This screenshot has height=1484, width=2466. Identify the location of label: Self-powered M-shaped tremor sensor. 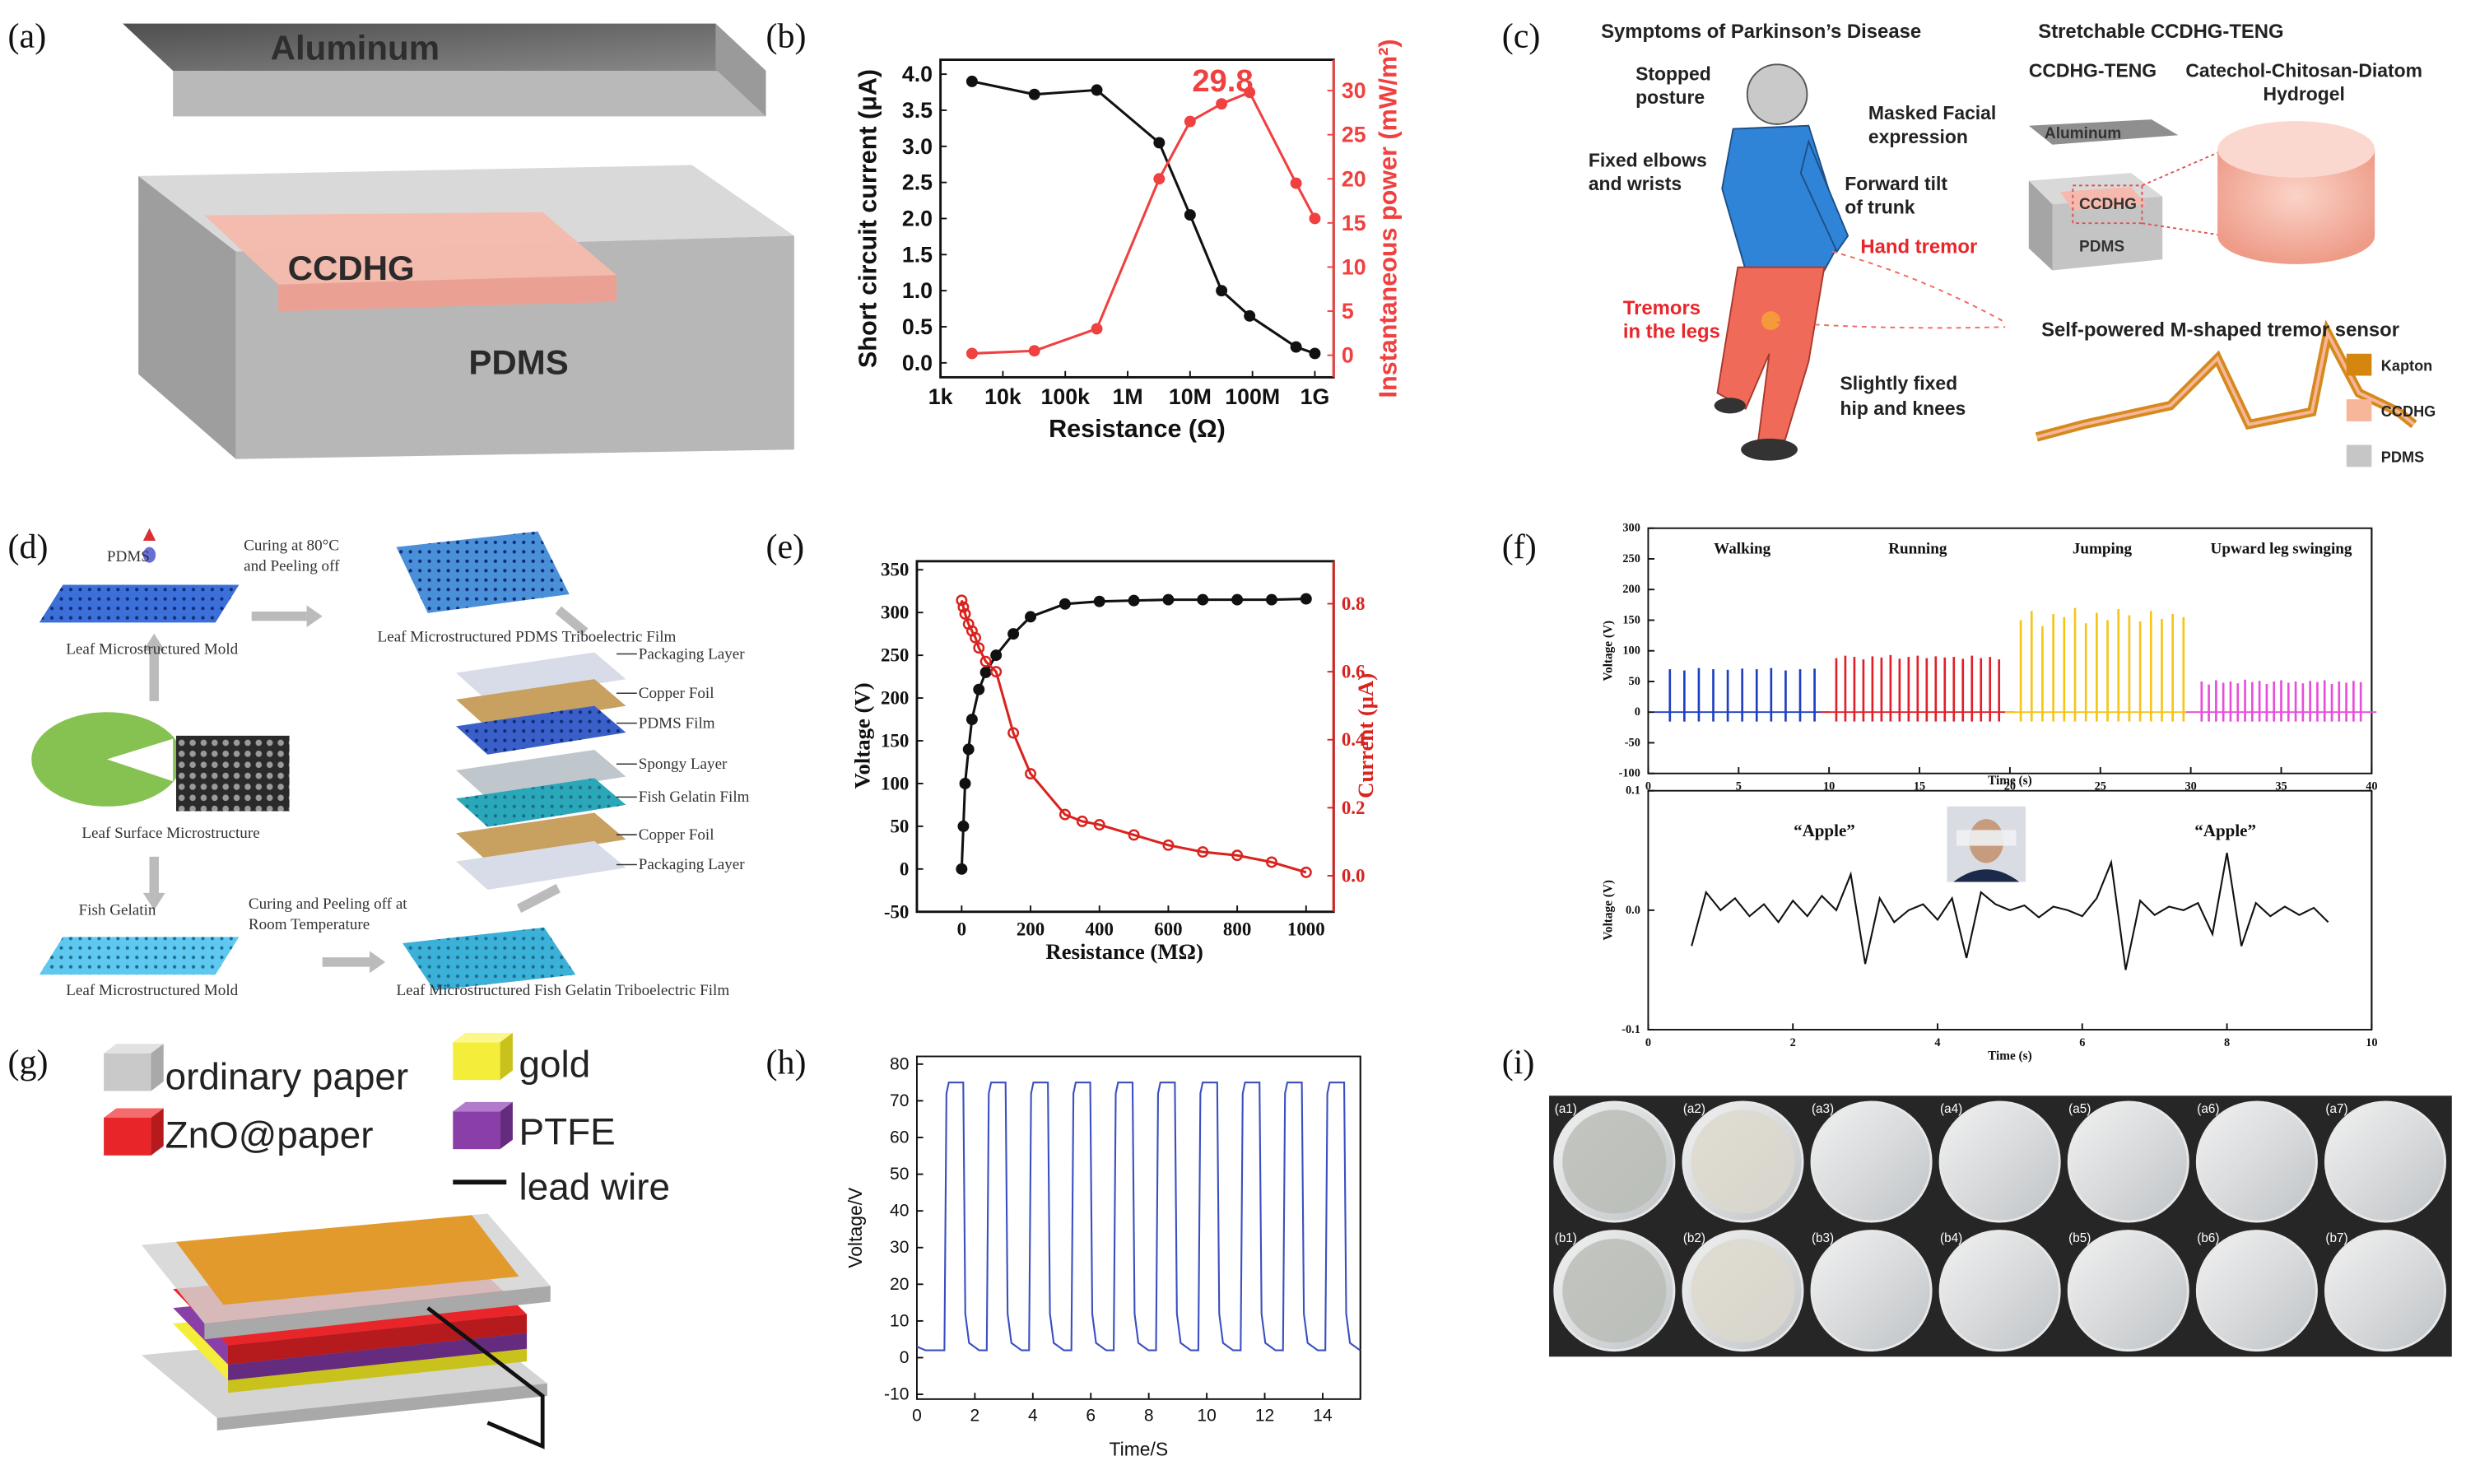
(2220, 330).